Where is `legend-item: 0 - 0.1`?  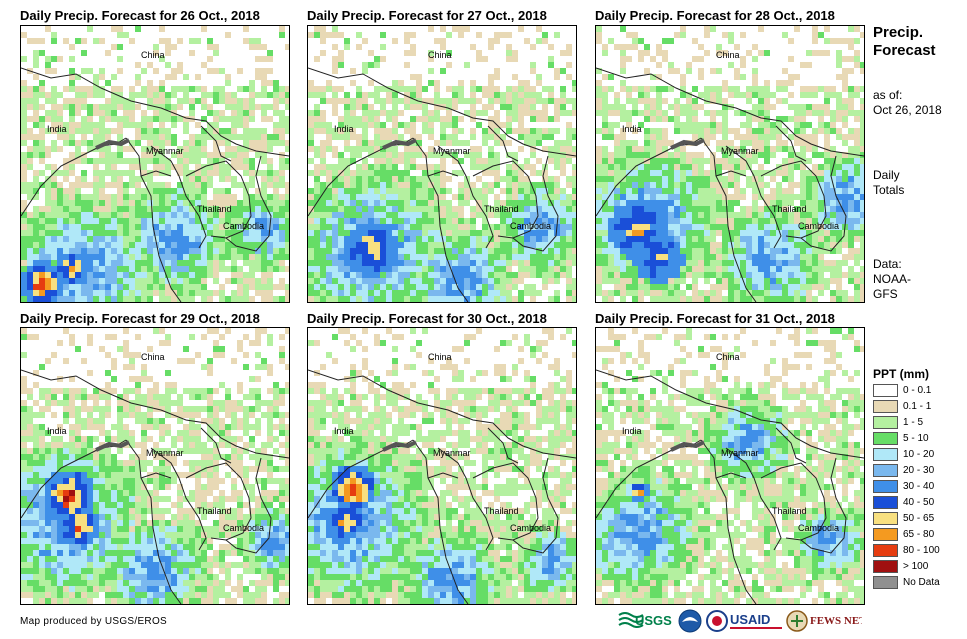
legend-item: 0 - 0.1 is located at coordinates (918, 390).